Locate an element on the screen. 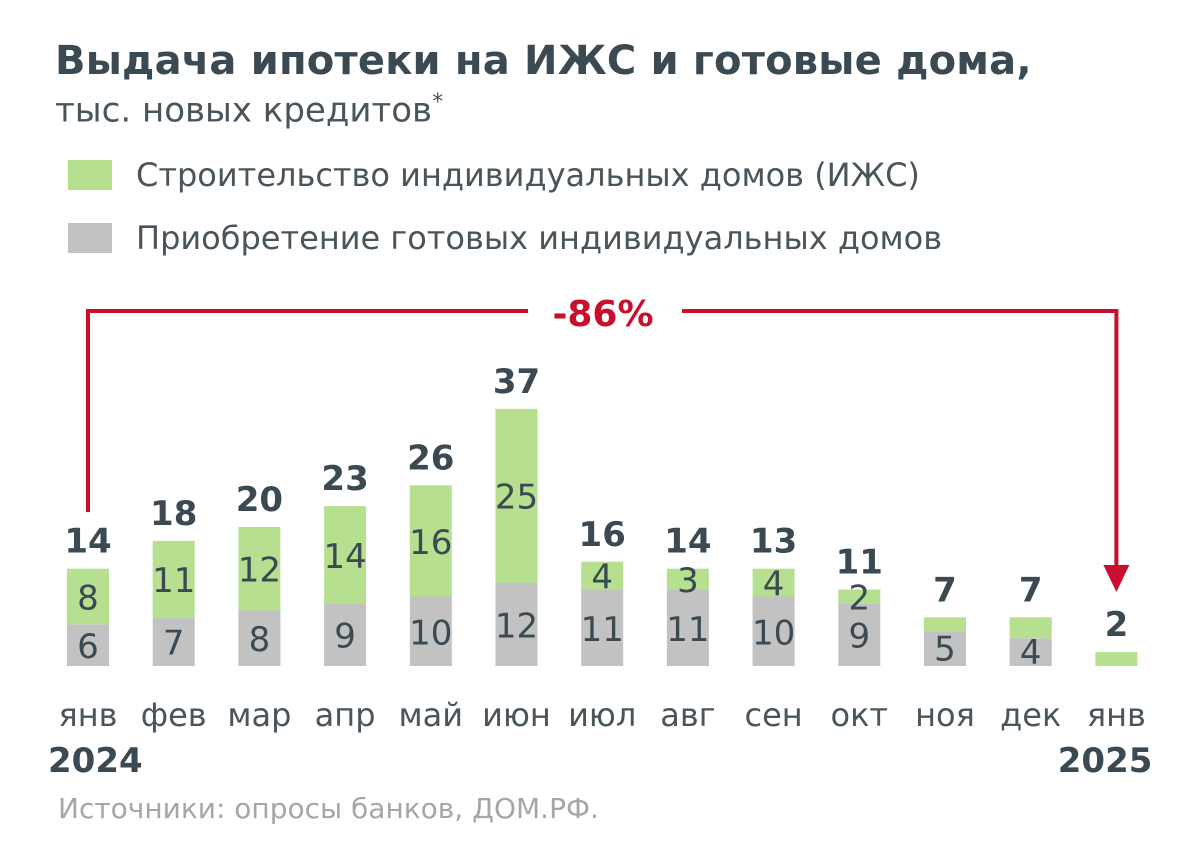 This screenshot has width=1194, height=862. label-izhs-8: 3 is located at coordinates (688, 581).